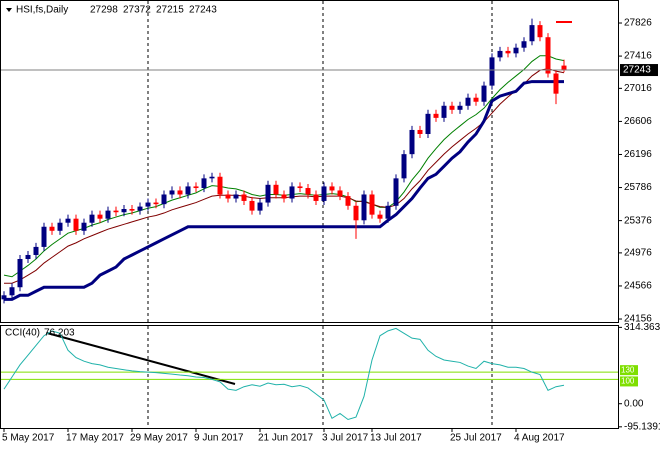 The width and height of the screenshot is (660, 450). What do you see at coordinates (638, 187) in the screenshot?
I see `y-tick-label: 25786` at bounding box center [638, 187].